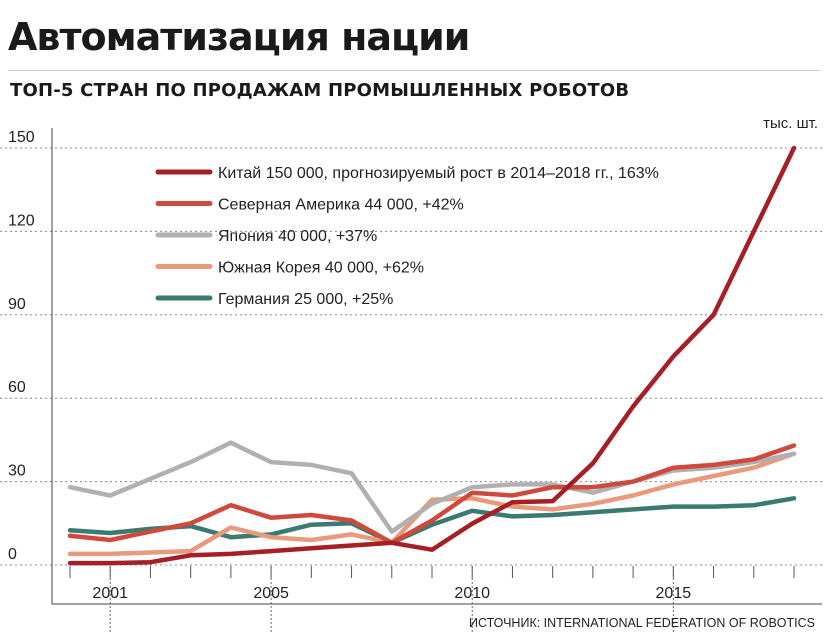 This screenshot has height=640, width=827. What do you see at coordinates (17, 304) in the screenshot?
I see `y-tick-label: 90` at bounding box center [17, 304].